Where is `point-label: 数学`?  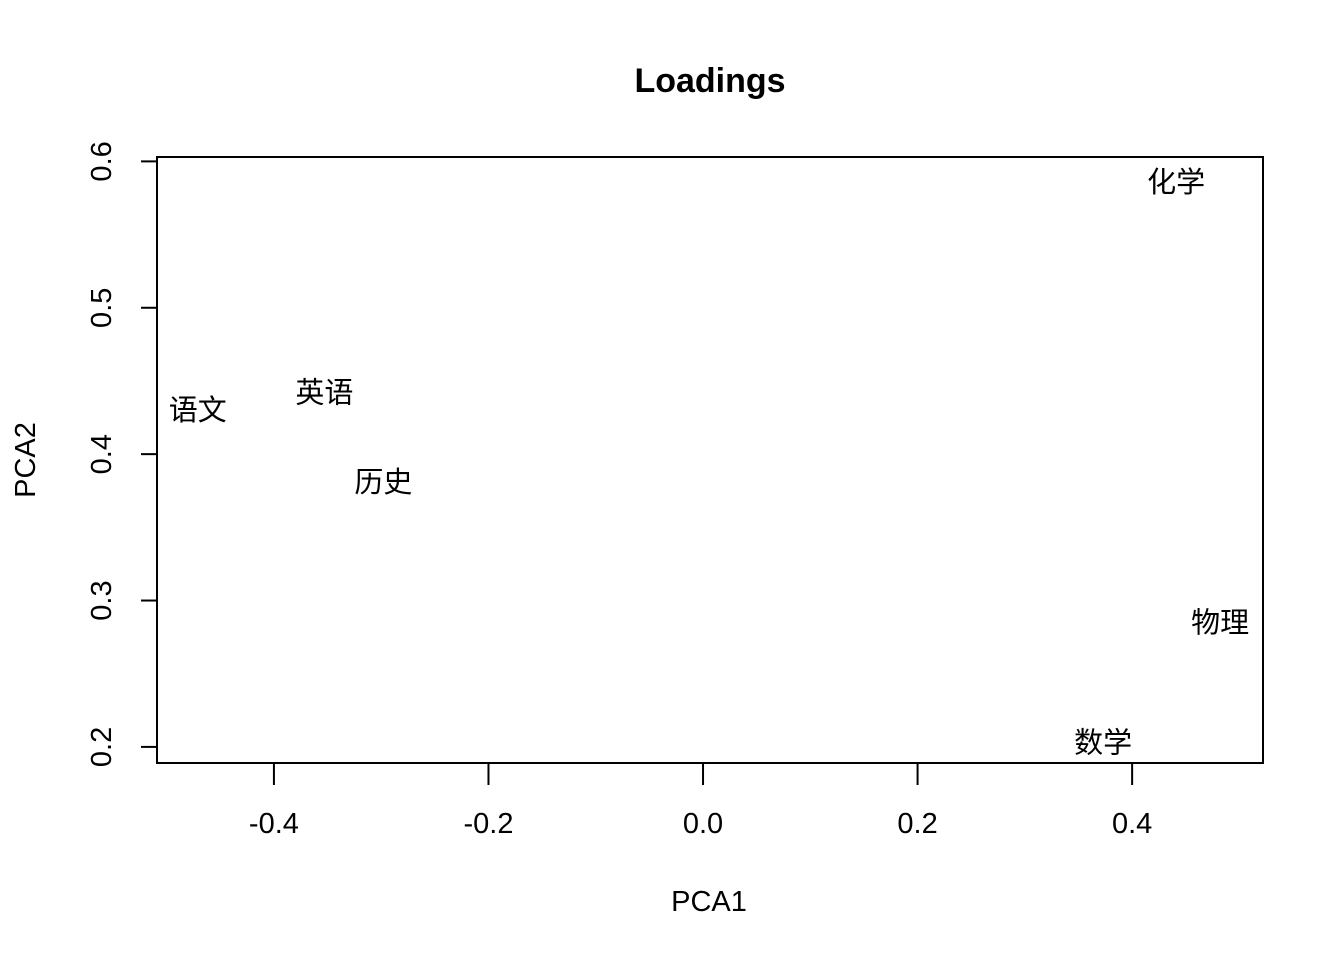
point-label: 数学 is located at coordinates (1103, 743).